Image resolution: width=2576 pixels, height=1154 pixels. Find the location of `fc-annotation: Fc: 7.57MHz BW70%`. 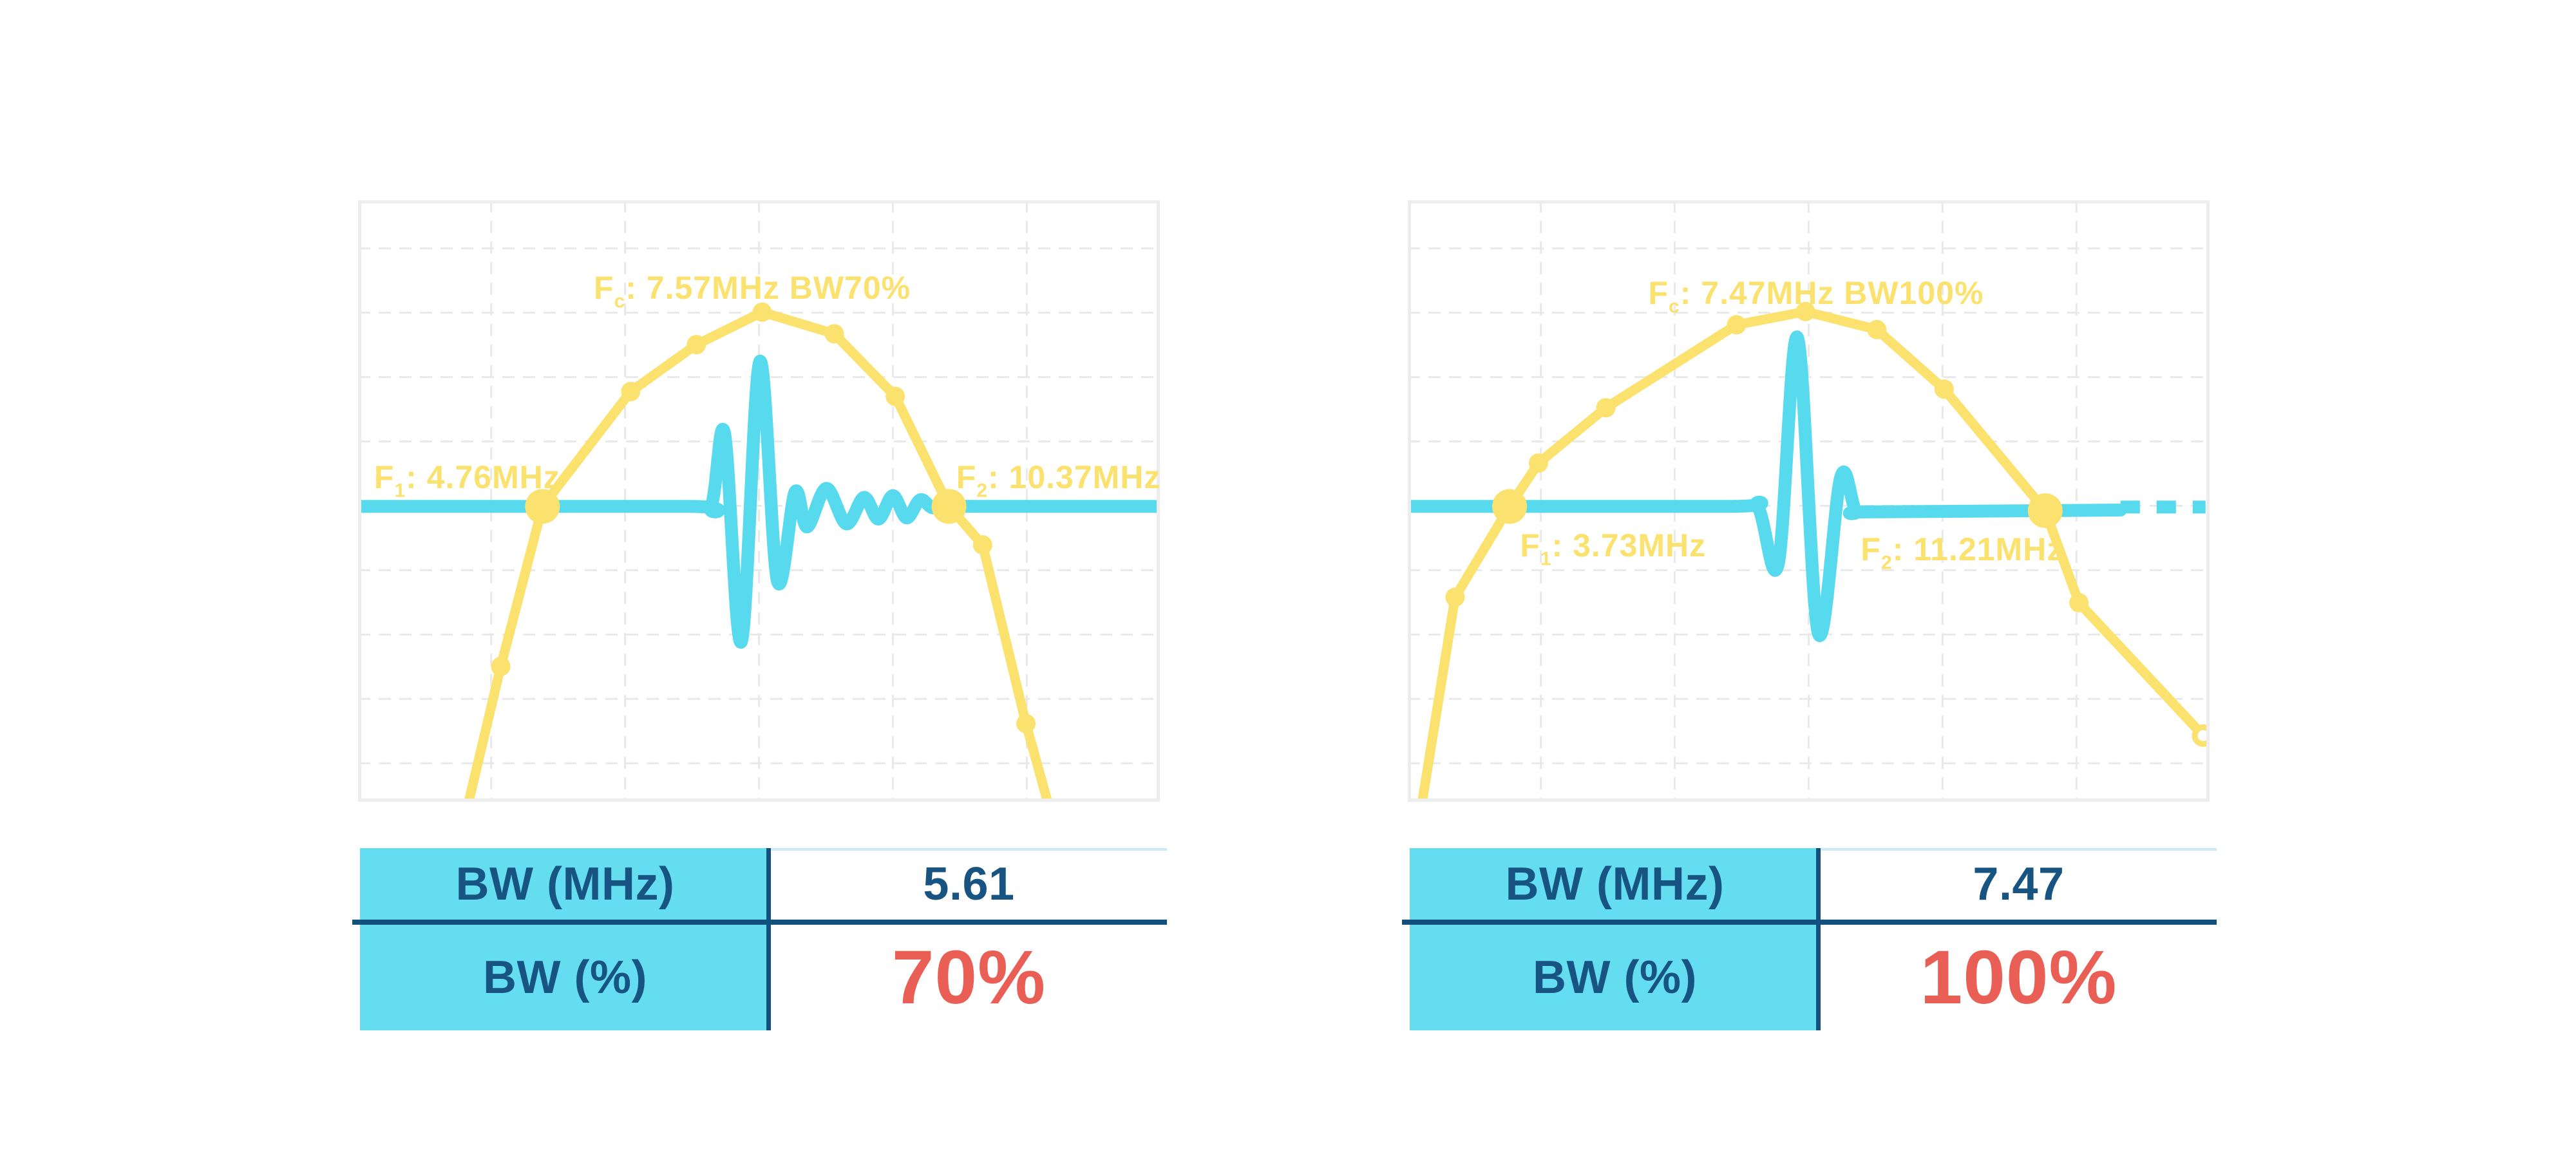

fc-annotation: Fc: 7.57MHz BW70% is located at coordinates (752, 291).